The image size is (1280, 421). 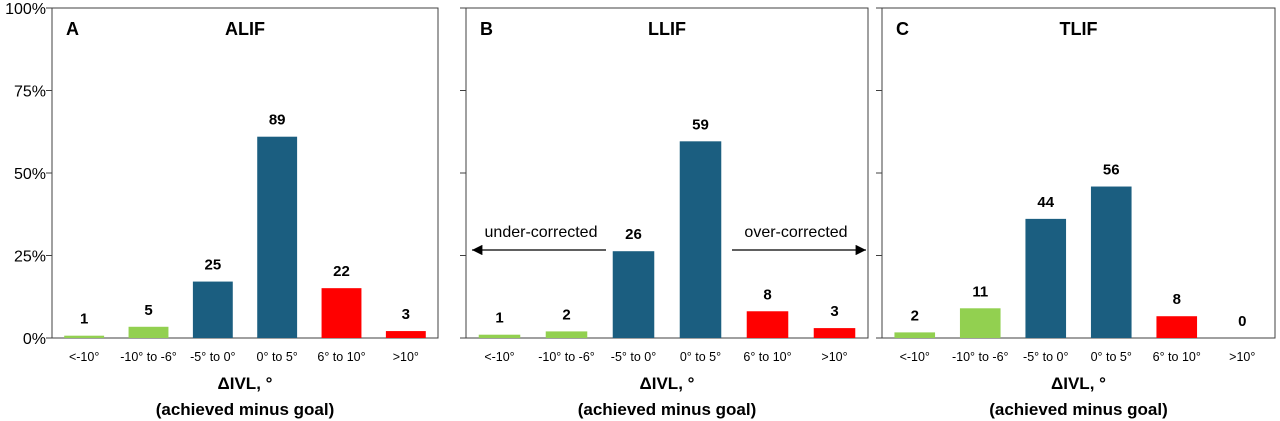 I want to click on panel-letter: A, so click(x=72, y=29).